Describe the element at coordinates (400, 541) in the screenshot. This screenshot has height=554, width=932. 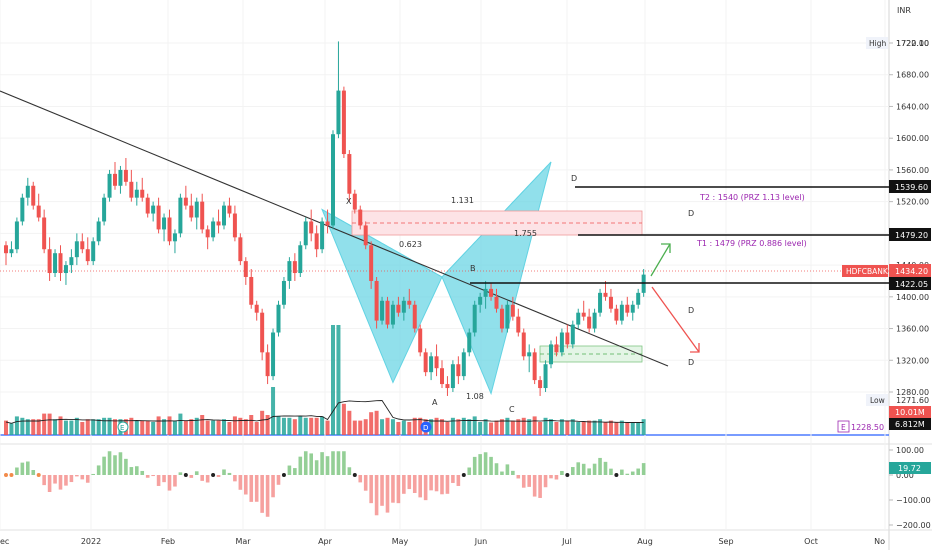
I see `time-tick-label: May` at that location.